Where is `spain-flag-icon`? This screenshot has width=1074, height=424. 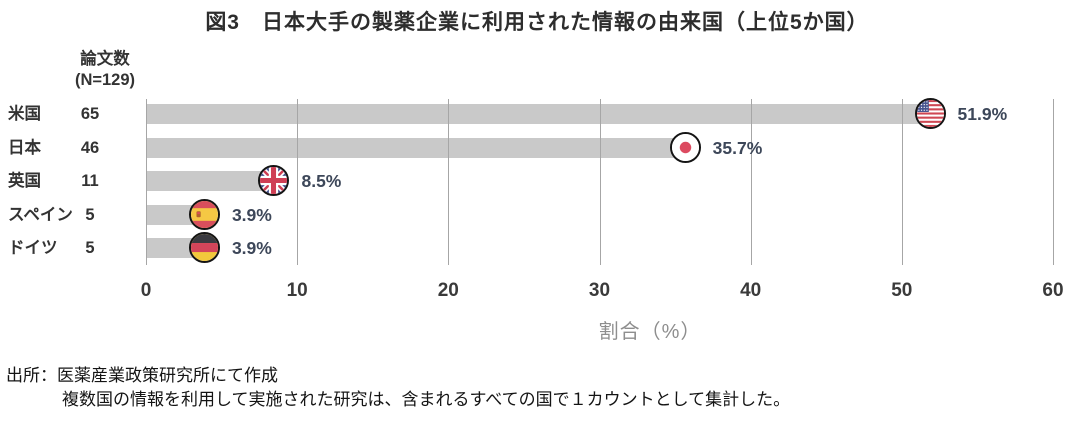
spain-flag-icon is located at coordinates (204, 214).